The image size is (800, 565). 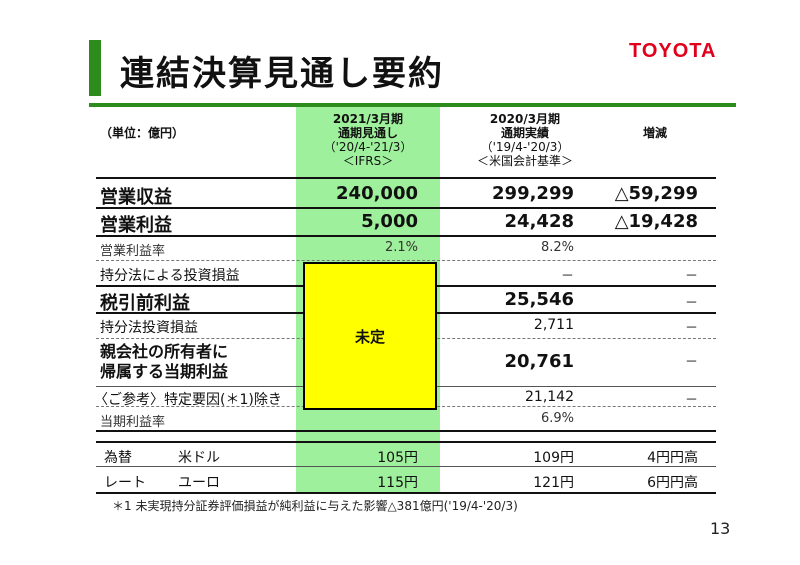 What do you see at coordinates (672, 483) in the screenshot?
I see `change-value: 6円円高` at bounding box center [672, 483].